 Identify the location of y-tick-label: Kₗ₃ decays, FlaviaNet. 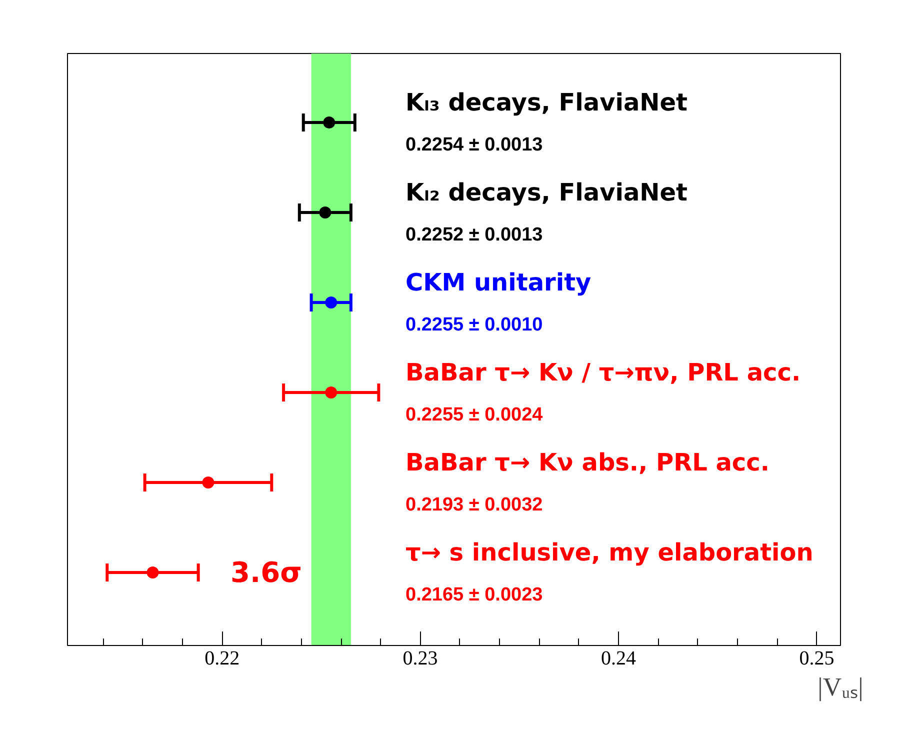
(547, 102).